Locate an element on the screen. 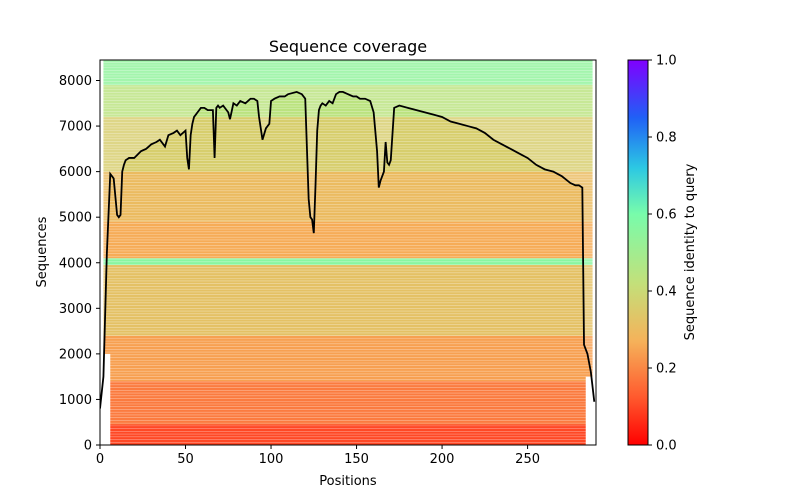 This screenshot has height=500, width=800. y-tick-label: 2000 is located at coordinates (75, 354).